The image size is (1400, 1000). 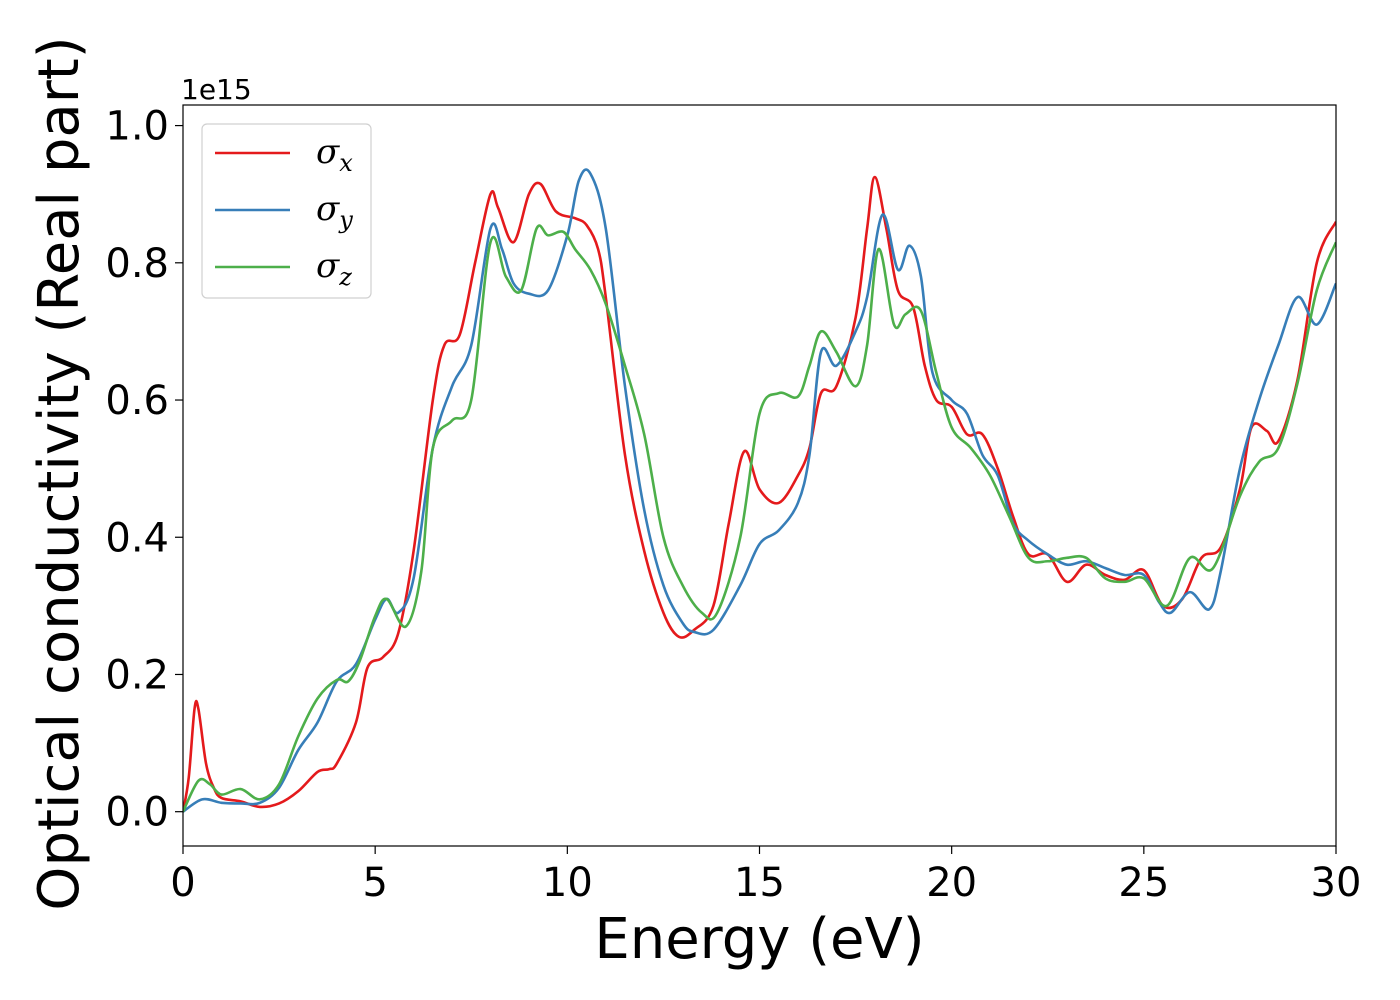 What do you see at coordinates (759, 939) in the screenshot?
I see `x-axis-title: Energy (eV)` at bounding box center [759, 939].